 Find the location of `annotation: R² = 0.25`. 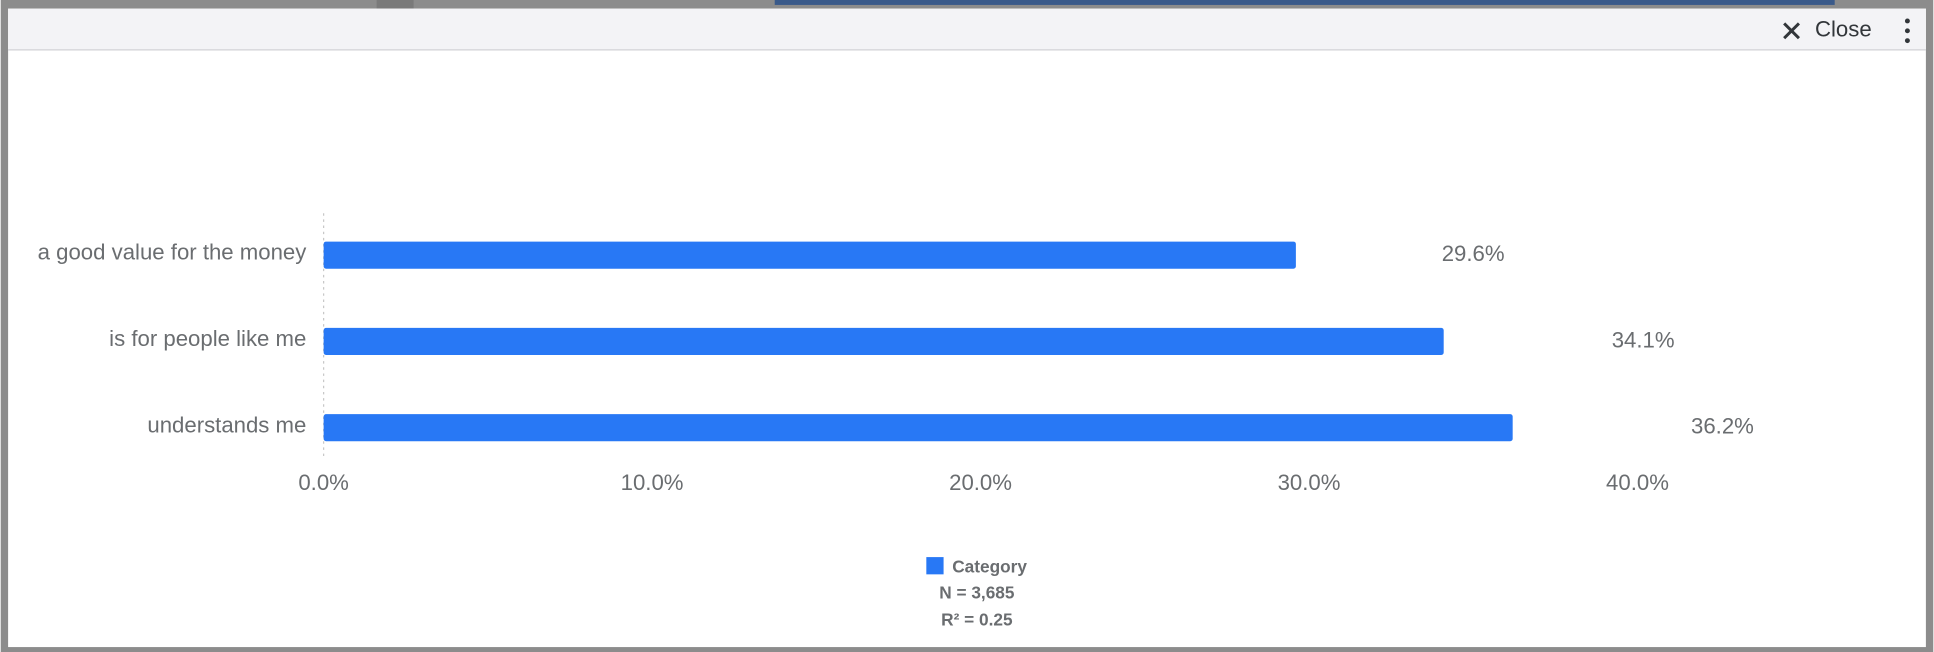

annotation: R² = 0.25 is located at coordinates (977, 620).